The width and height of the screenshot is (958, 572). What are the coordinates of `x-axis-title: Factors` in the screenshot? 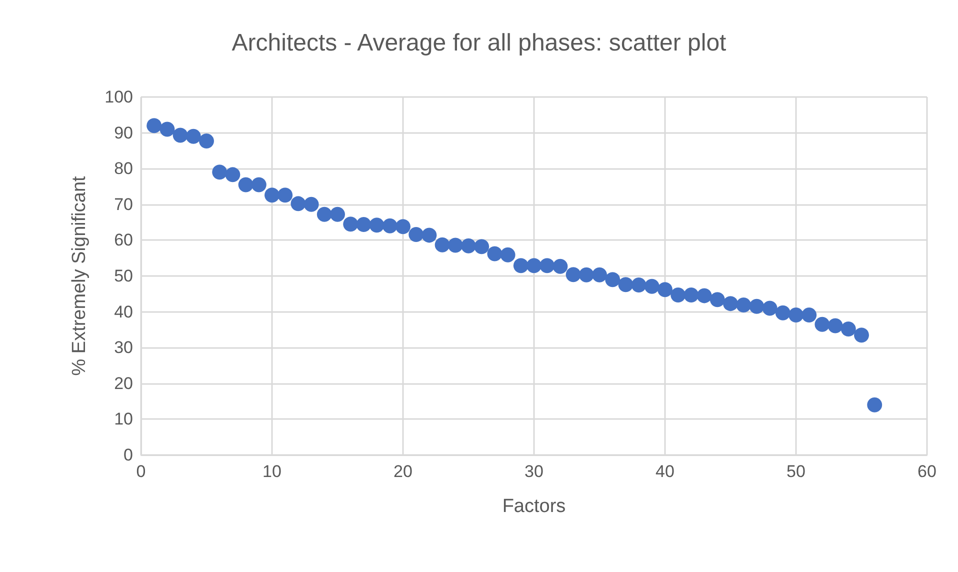 It's located at (534, 506).